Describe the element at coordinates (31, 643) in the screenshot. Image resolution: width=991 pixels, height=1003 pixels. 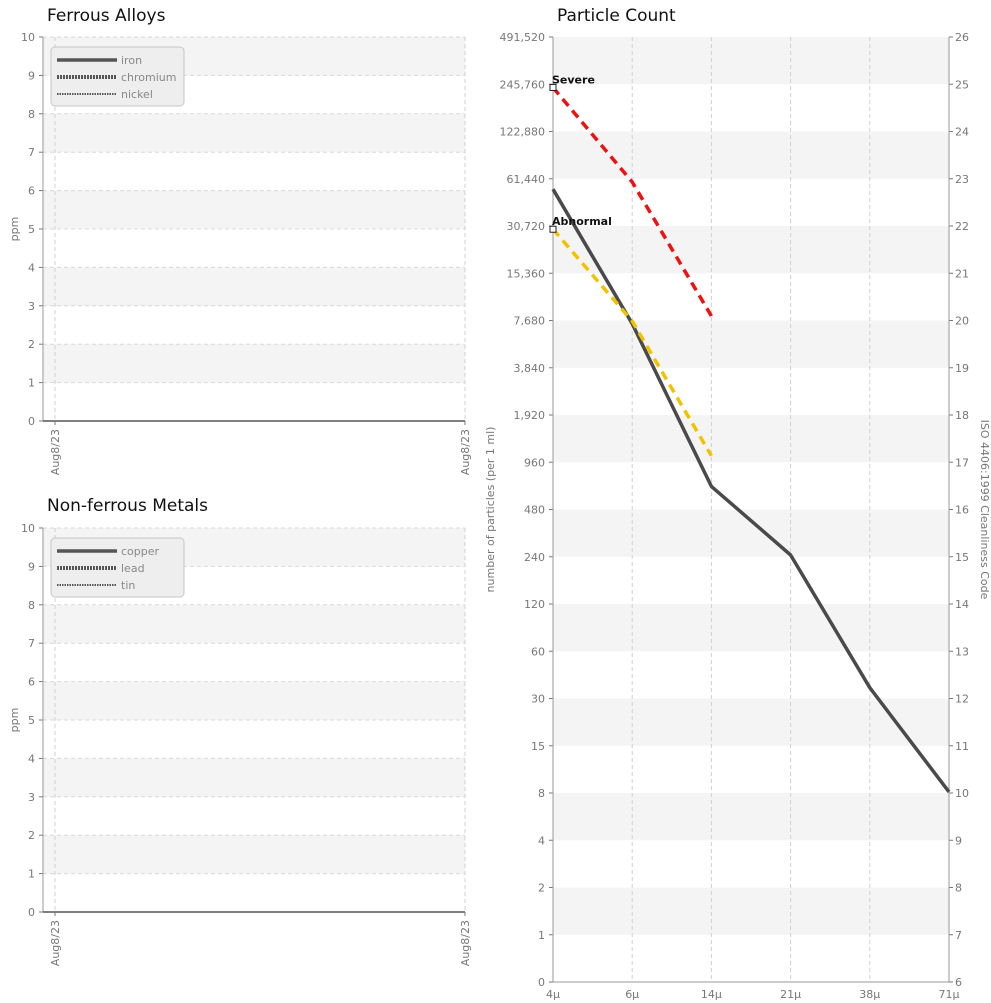
I see `nonferrous-y-tick-label: 7` at that location.